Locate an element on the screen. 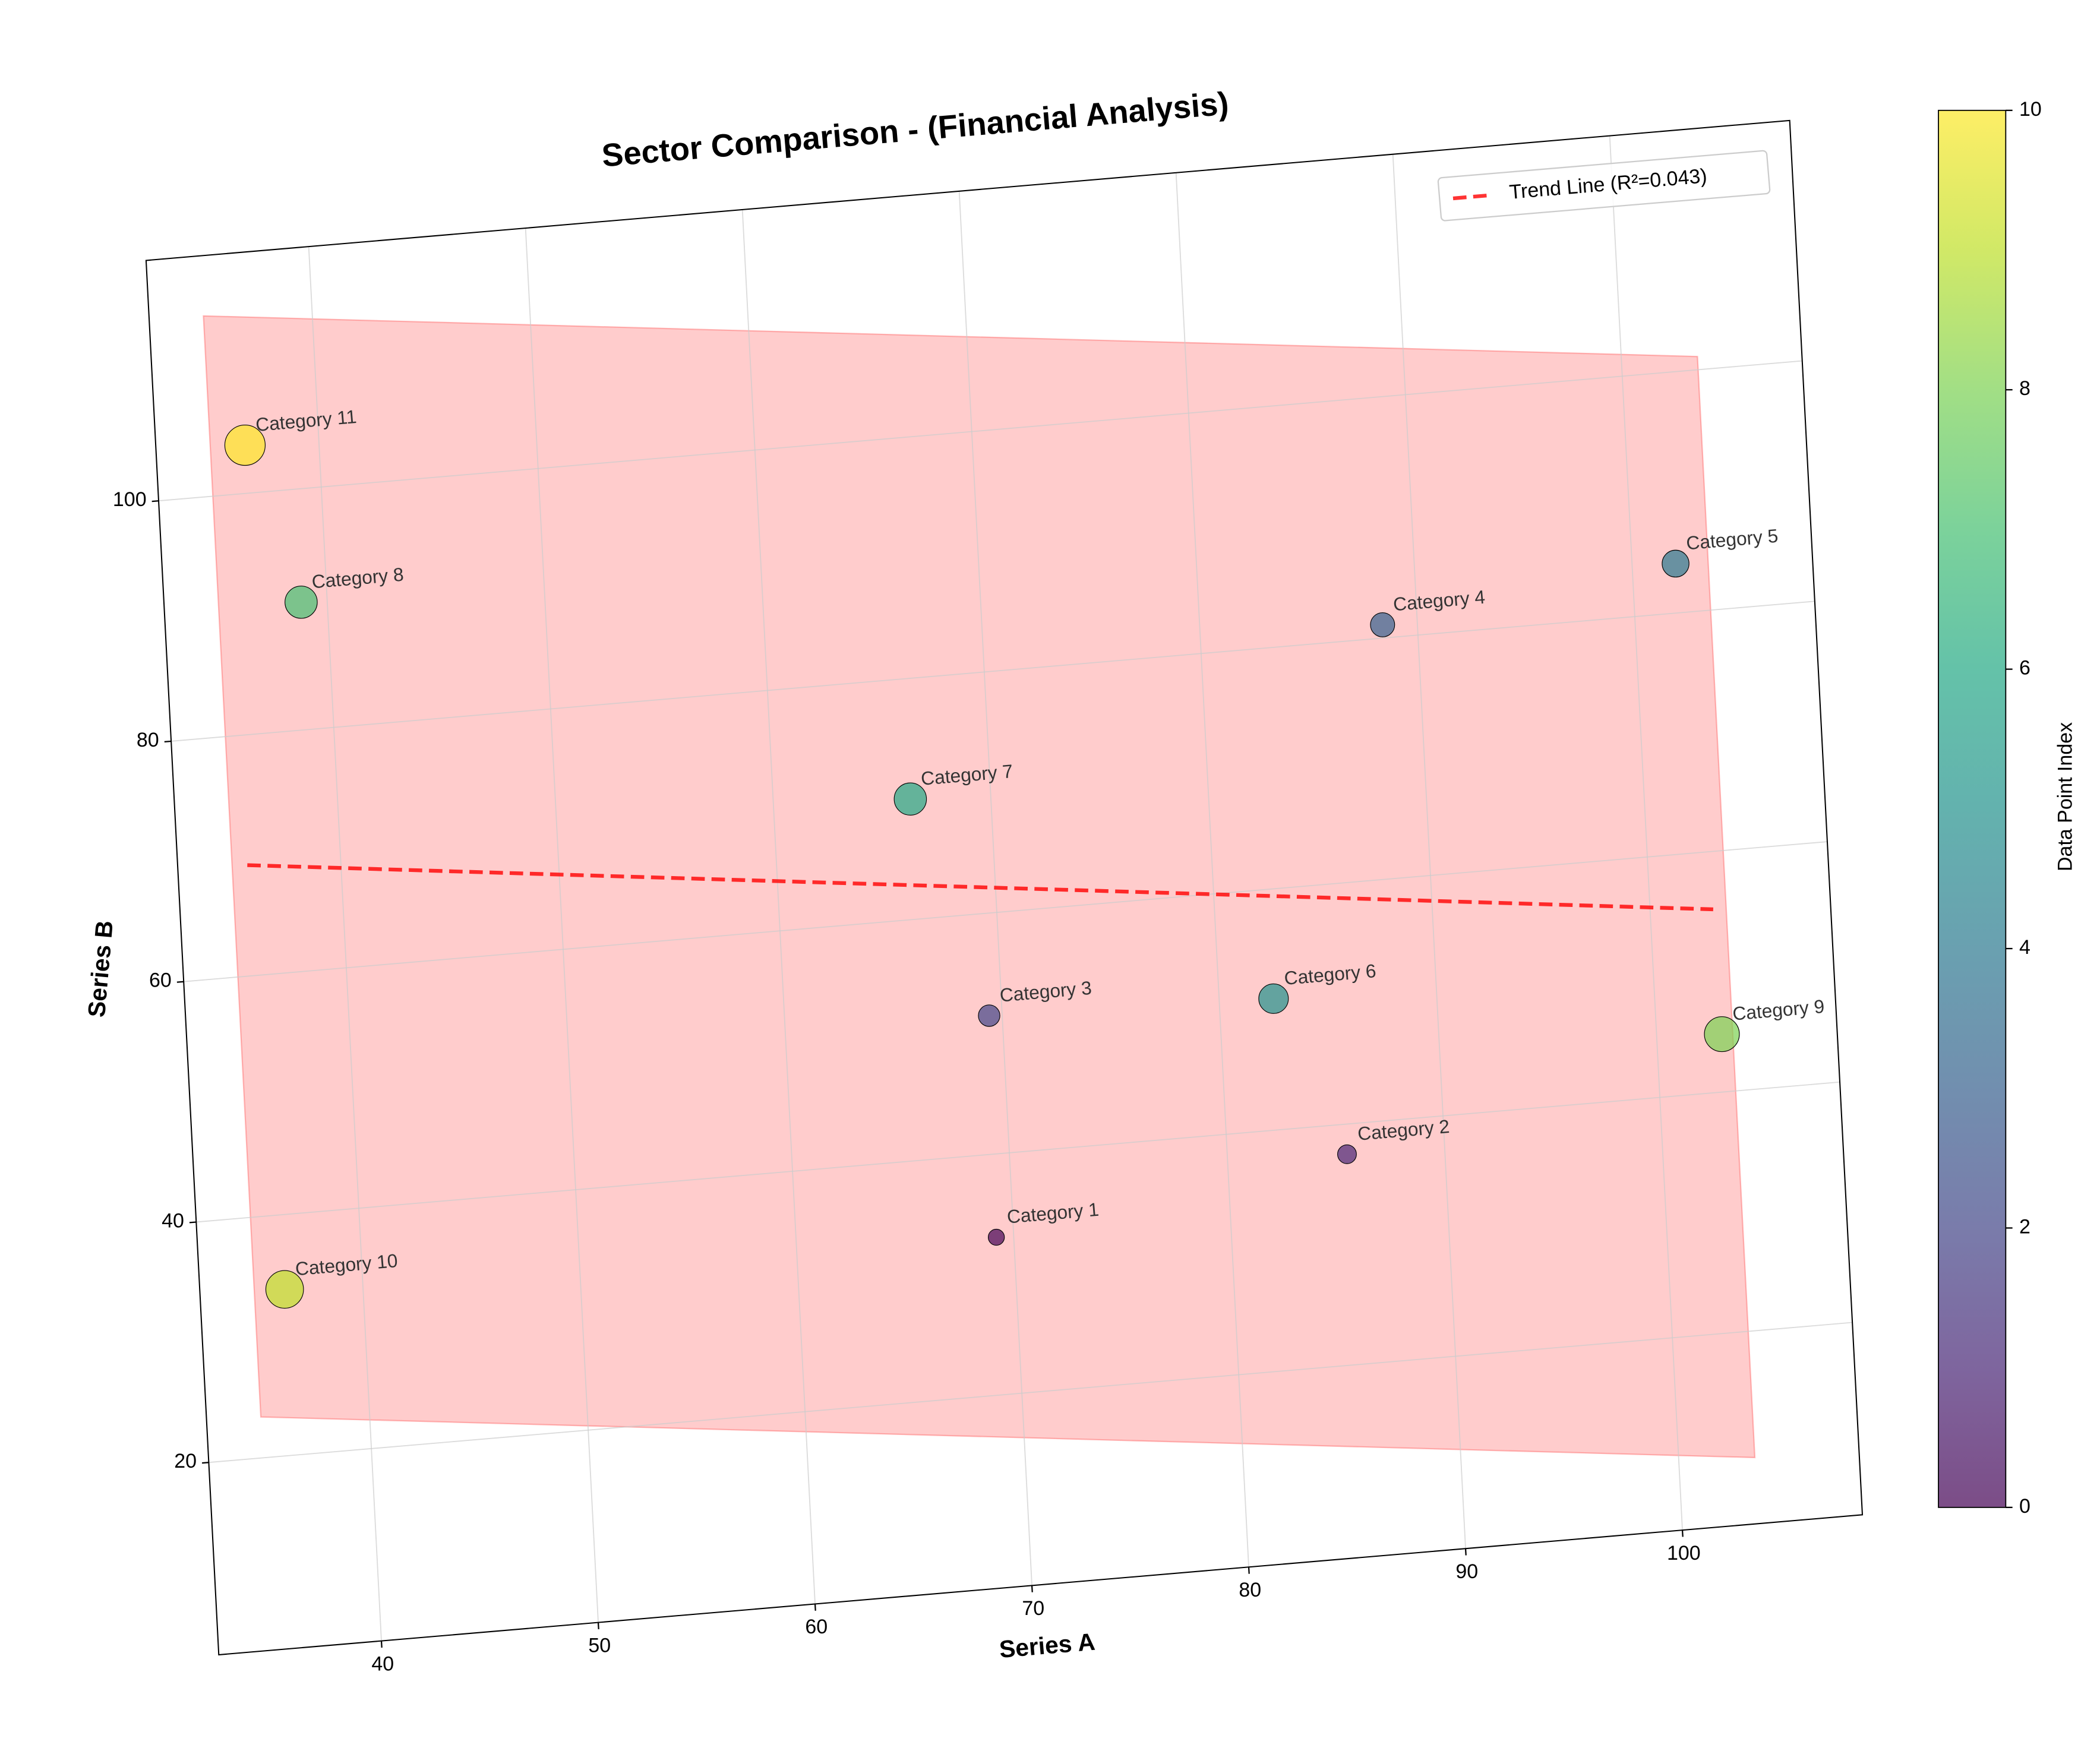  colorbar-tick-label: 10 is located at coordinates (2030, 109).